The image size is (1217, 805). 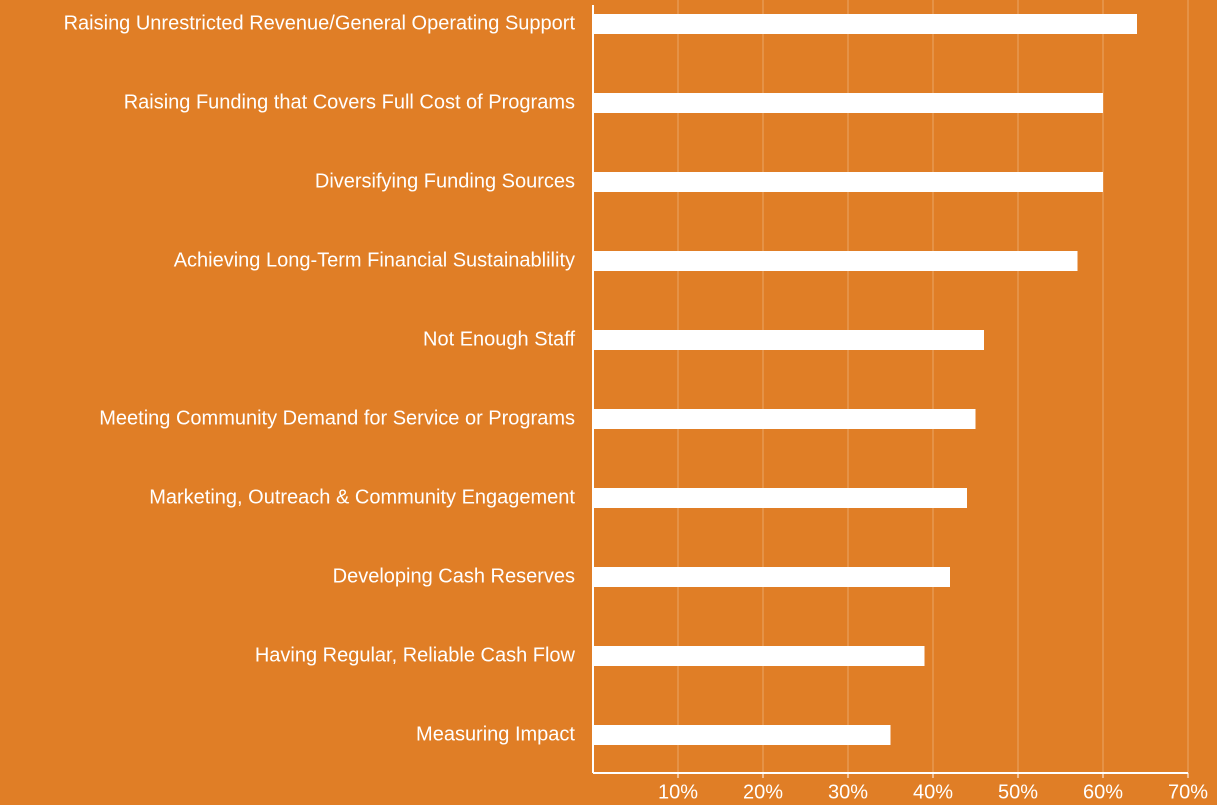 What do you see at coordinates (445, 181) in the screenshot?
I see `y-tick-label: Diversifying Funding Sources` at bounding box center [445, 181].